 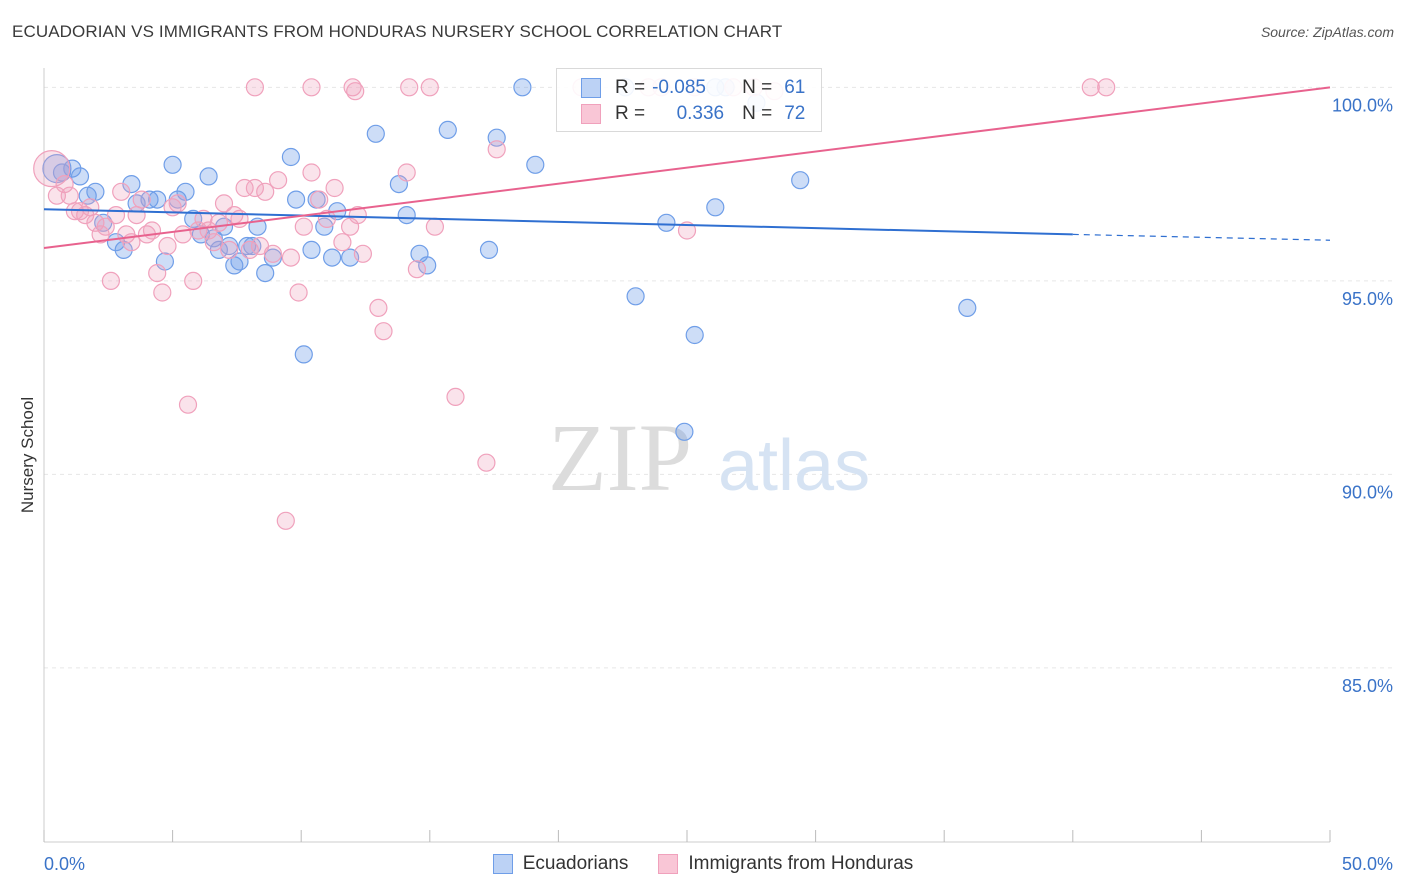 I want to click on series-legend: Ecuadorians Immigrants from Honduras, so click(x=703, y=864).